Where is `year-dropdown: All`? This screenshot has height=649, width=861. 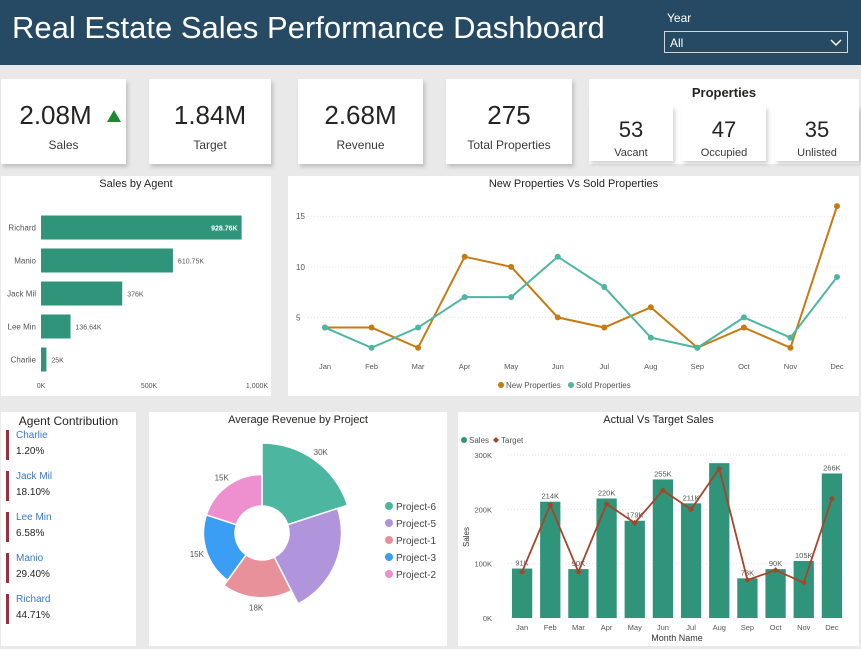 year-dropdown: All is located at coordinates (756, 42).